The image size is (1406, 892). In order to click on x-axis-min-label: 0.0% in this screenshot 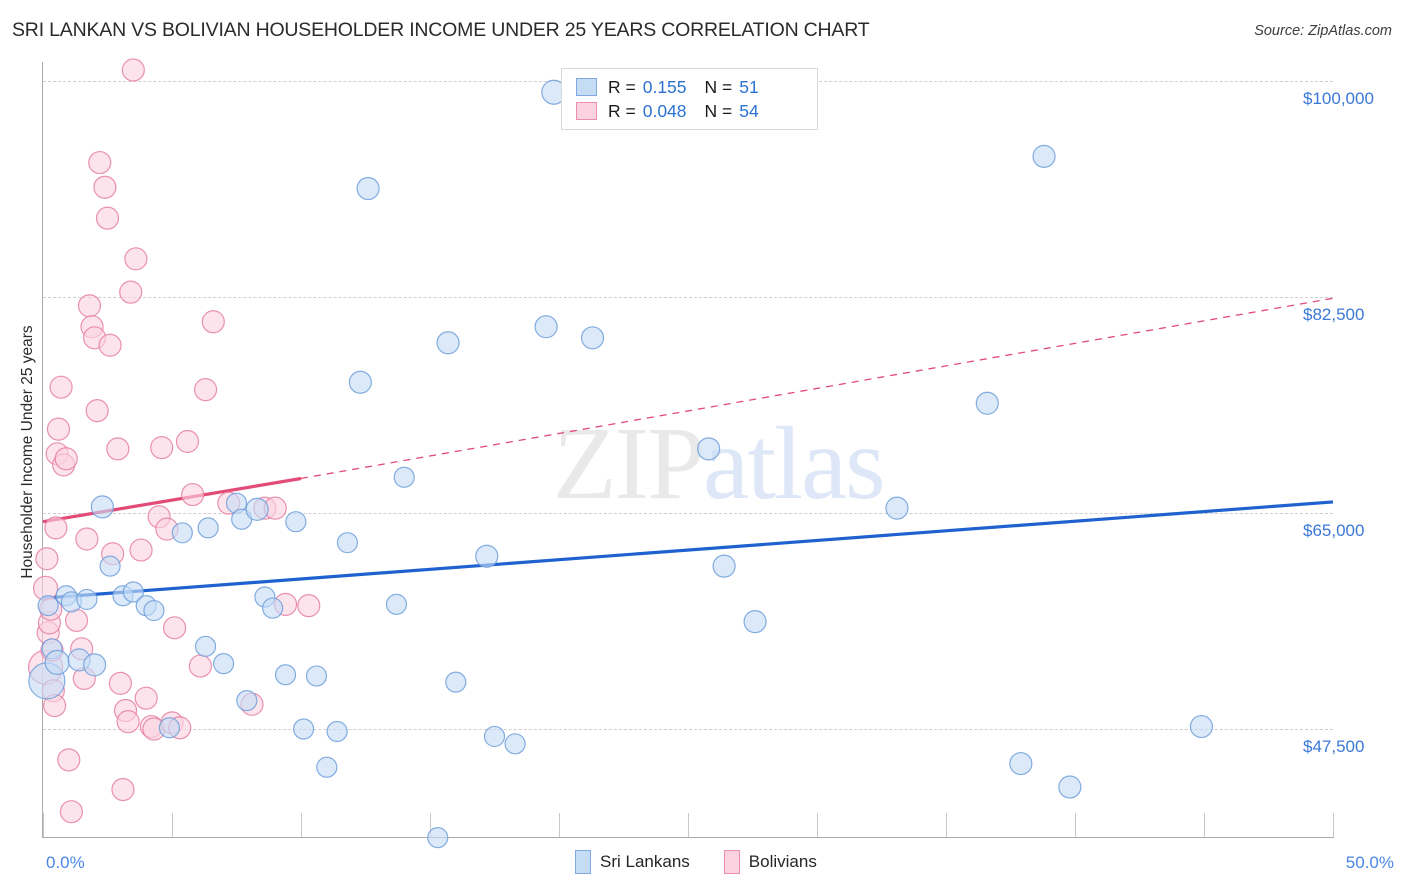, I will do `click(65, 862)`.